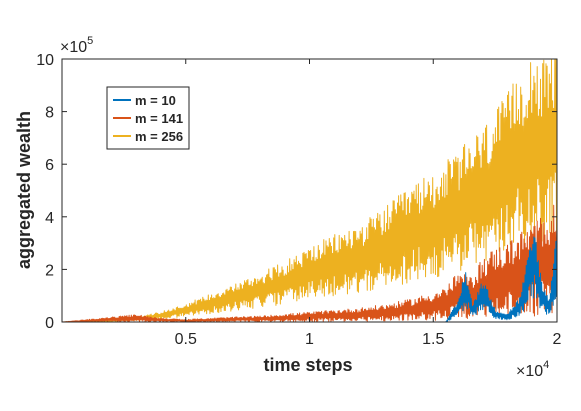  I want to click on y-tick-label: 10, so click(45, 60).